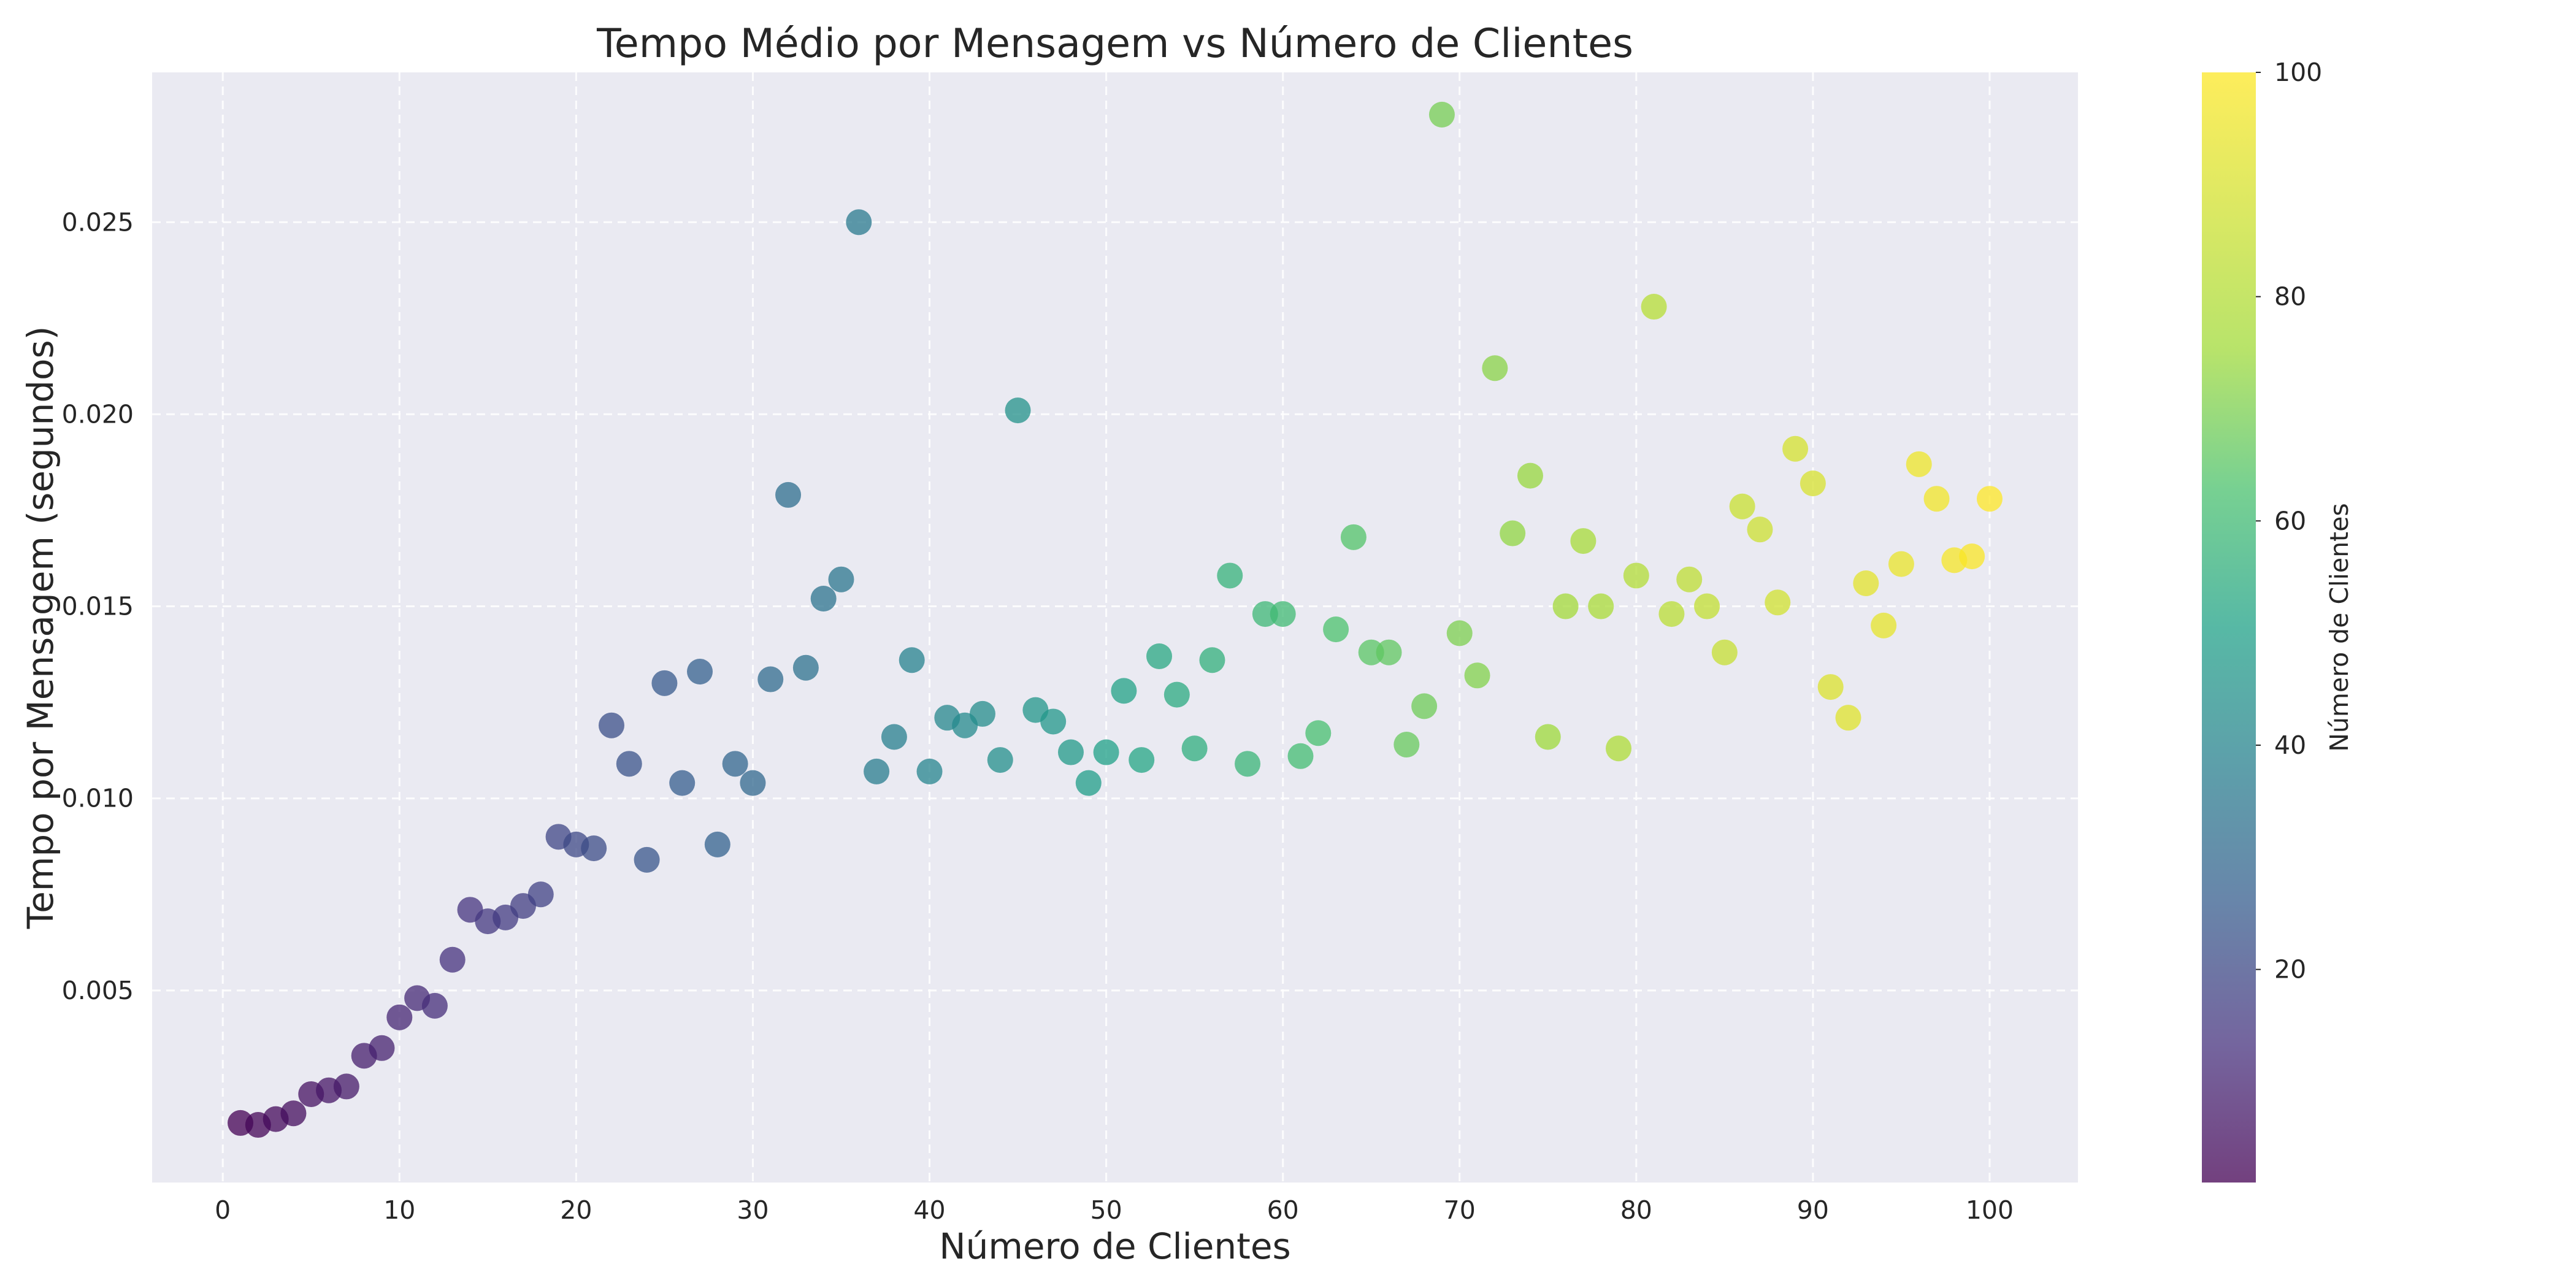  What do you see at coordinates (1813, 1210) in the screenshot?
I see `x-tick-label: 90` at bounding box center [1813, 1210].